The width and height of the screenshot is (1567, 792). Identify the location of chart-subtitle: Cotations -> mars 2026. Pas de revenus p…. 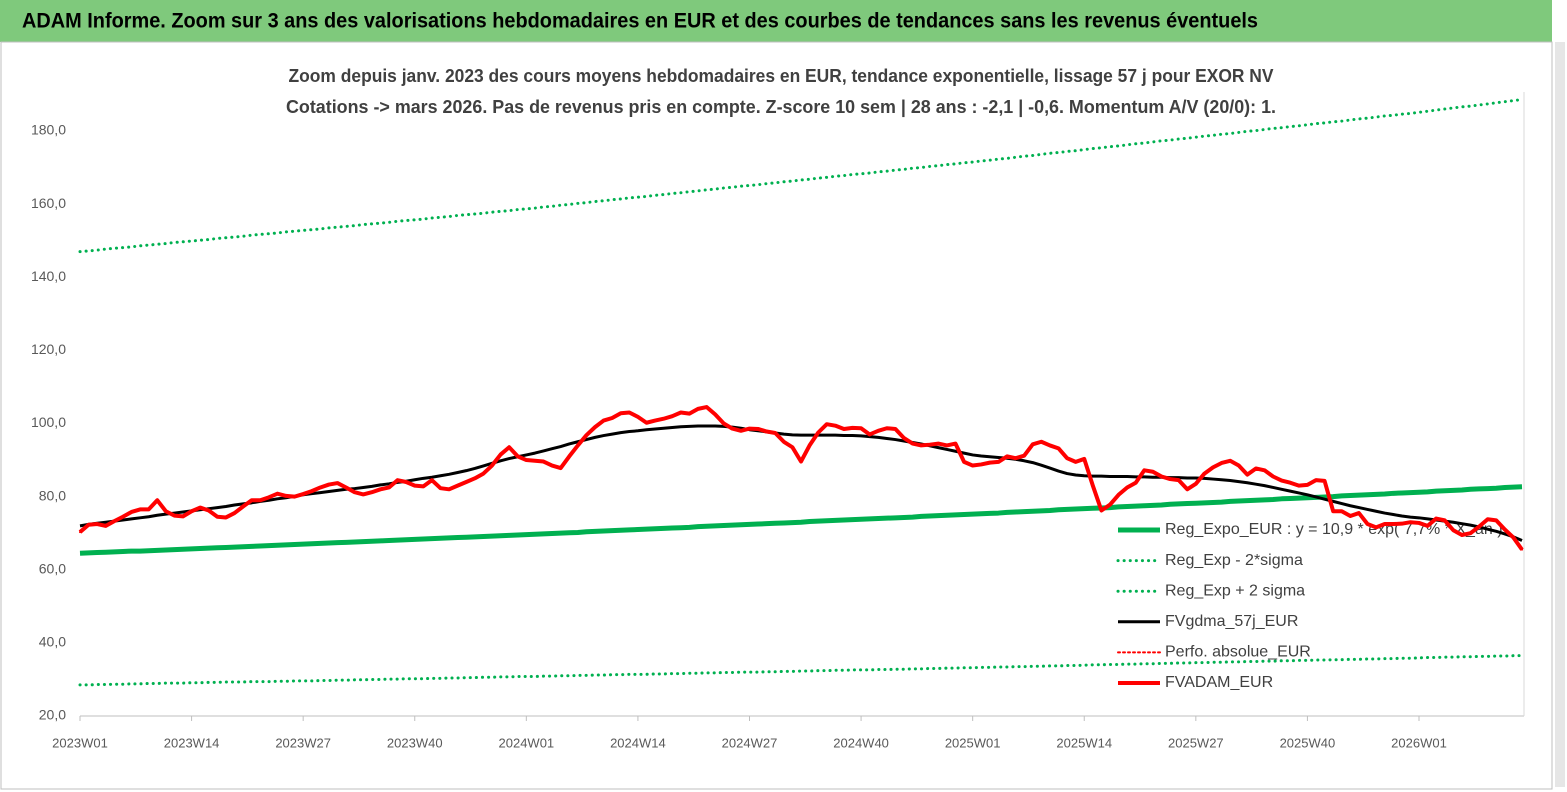
(781, 107).